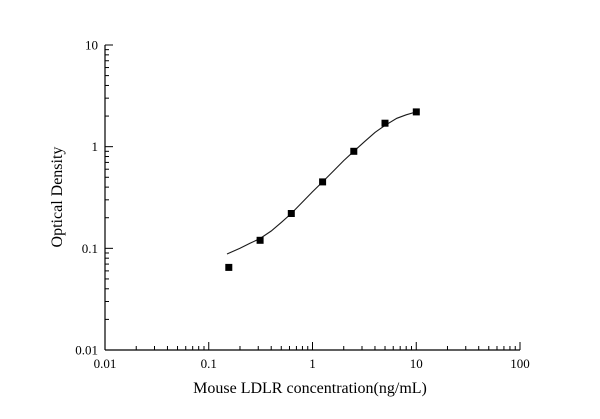  I want to click on x-tick-label: 100, so click(520, 363).